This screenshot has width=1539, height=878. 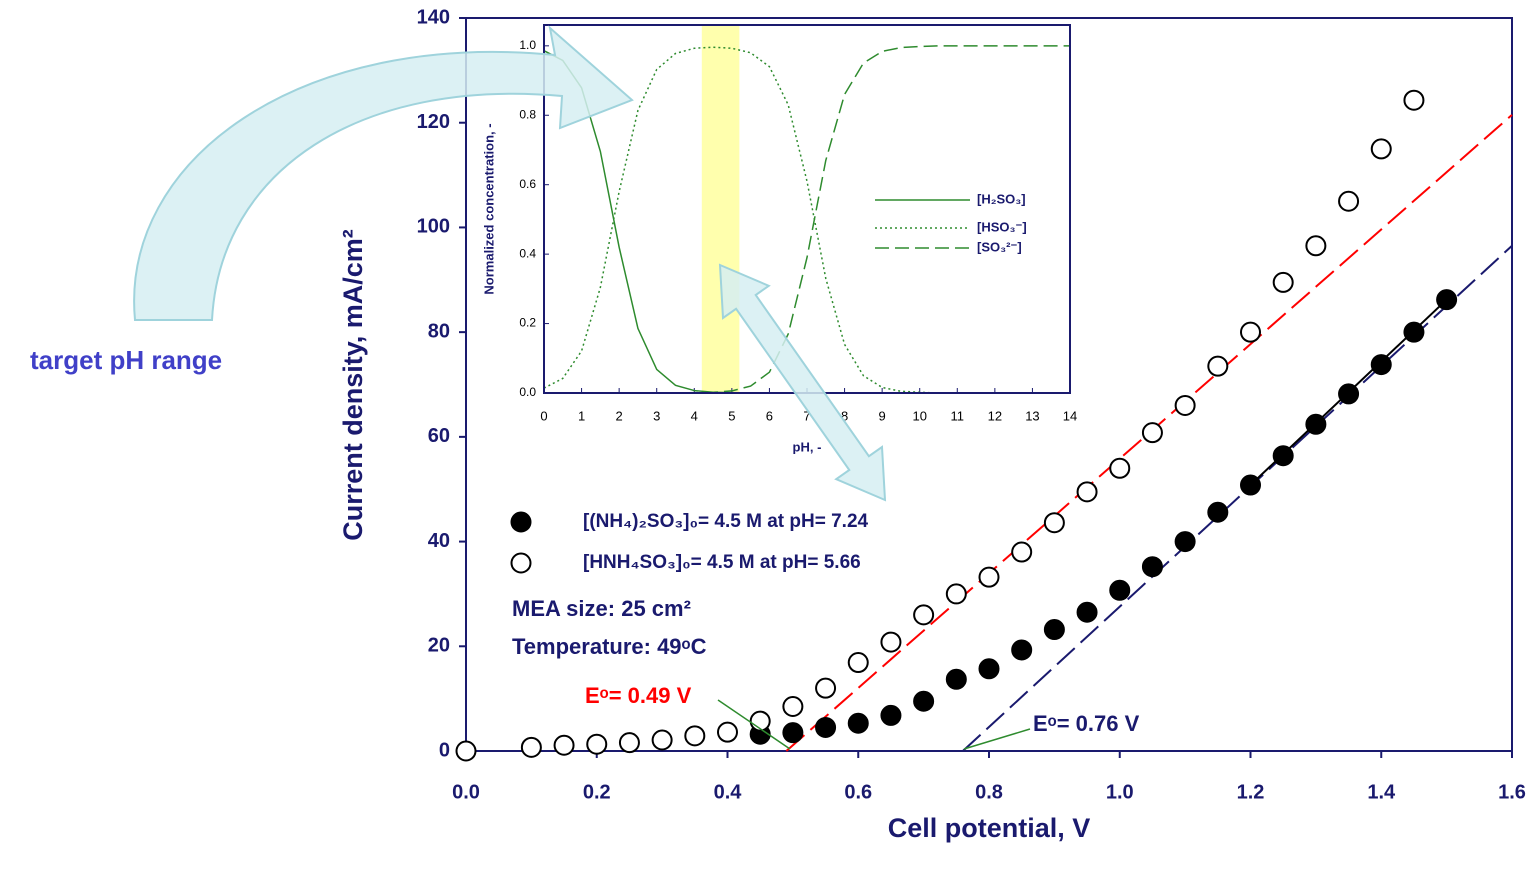 I want to click on annotation: MEA size: 25 cm², so click(x=601, y=608).